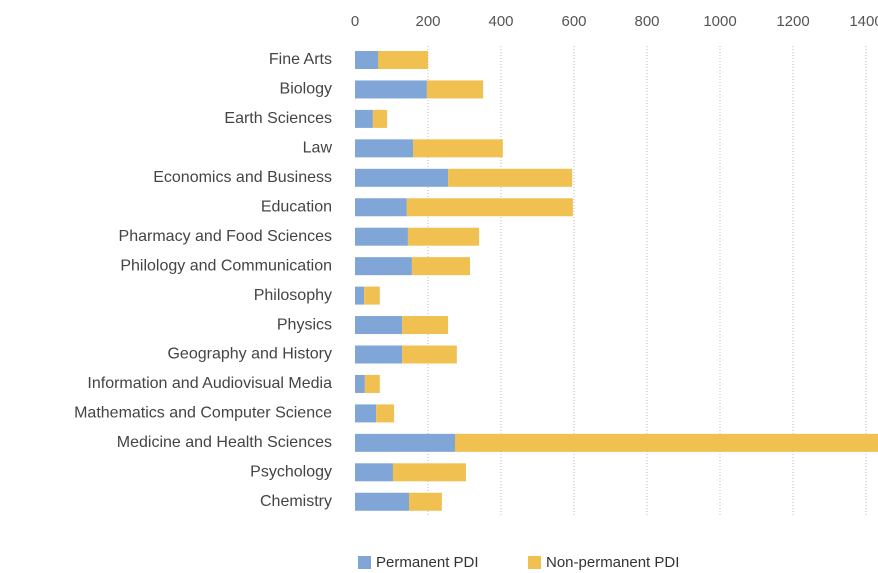  What do you see at coordinates (249, 354) in the screenshot?
I see `category-label: Geography and History` at bounding box center [249, 354].